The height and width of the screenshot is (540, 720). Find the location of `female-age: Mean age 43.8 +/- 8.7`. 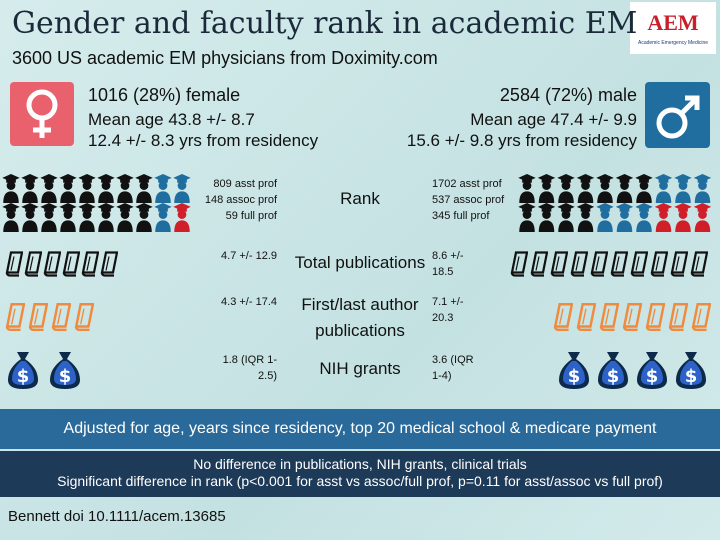

female-age: Mean age 43.8 +/- 8.7 is located at coordinates (171, 119).